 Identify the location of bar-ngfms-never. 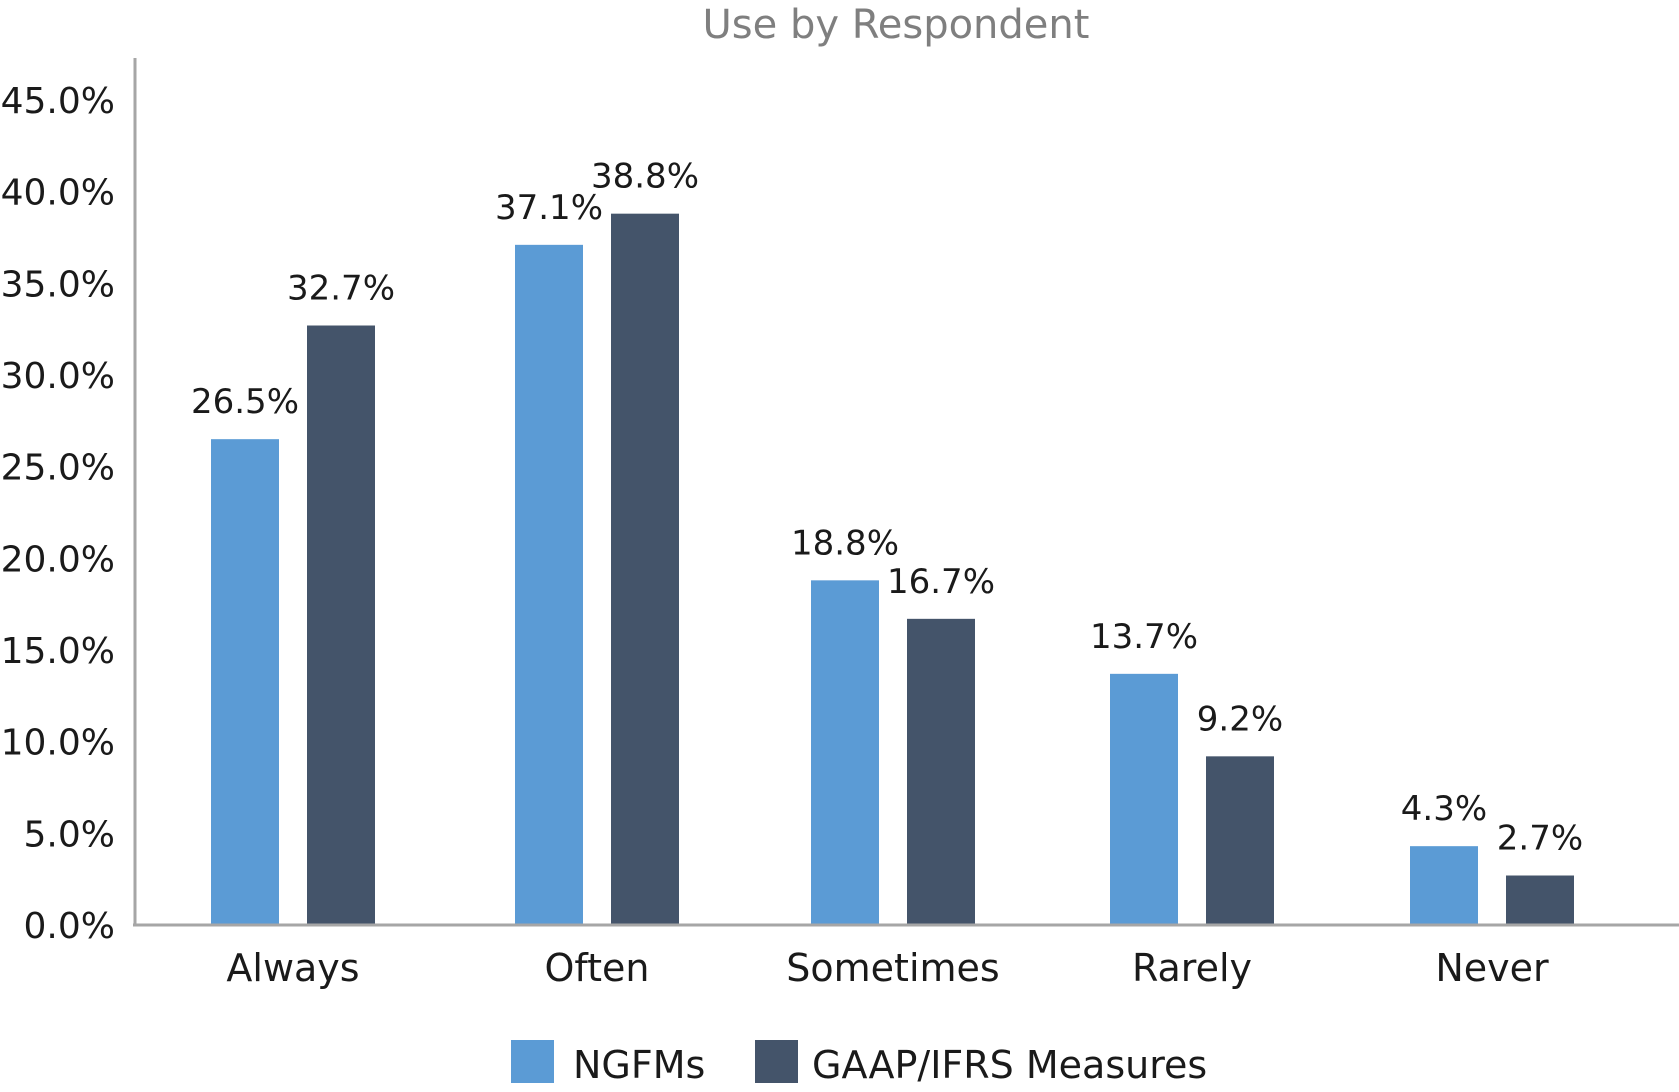
(1444, 885).